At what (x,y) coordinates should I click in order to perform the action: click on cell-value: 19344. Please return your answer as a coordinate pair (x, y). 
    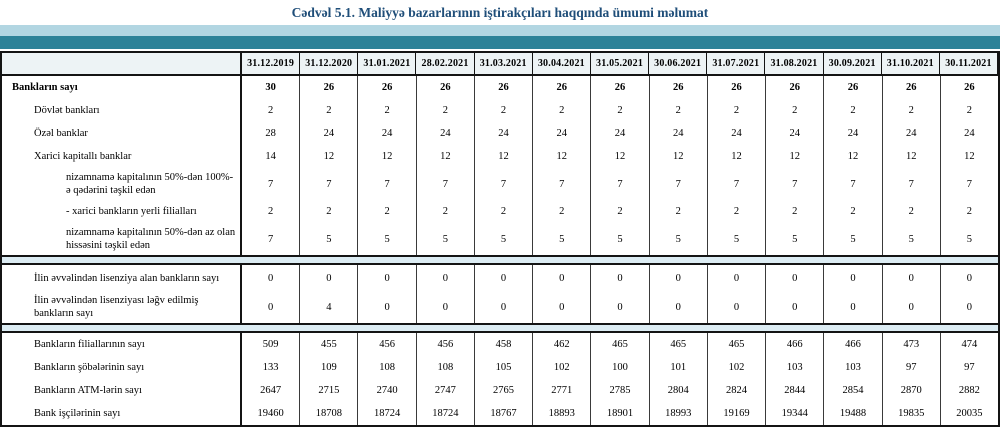
    Looking at the image, I should click on (795, 413).